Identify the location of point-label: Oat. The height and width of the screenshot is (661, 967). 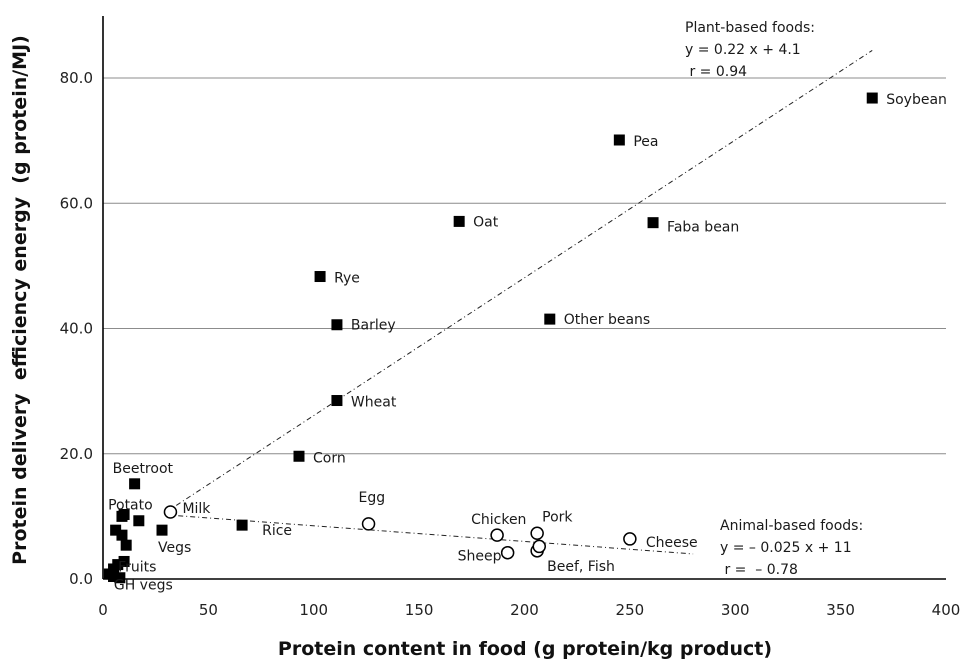
(486, 222).